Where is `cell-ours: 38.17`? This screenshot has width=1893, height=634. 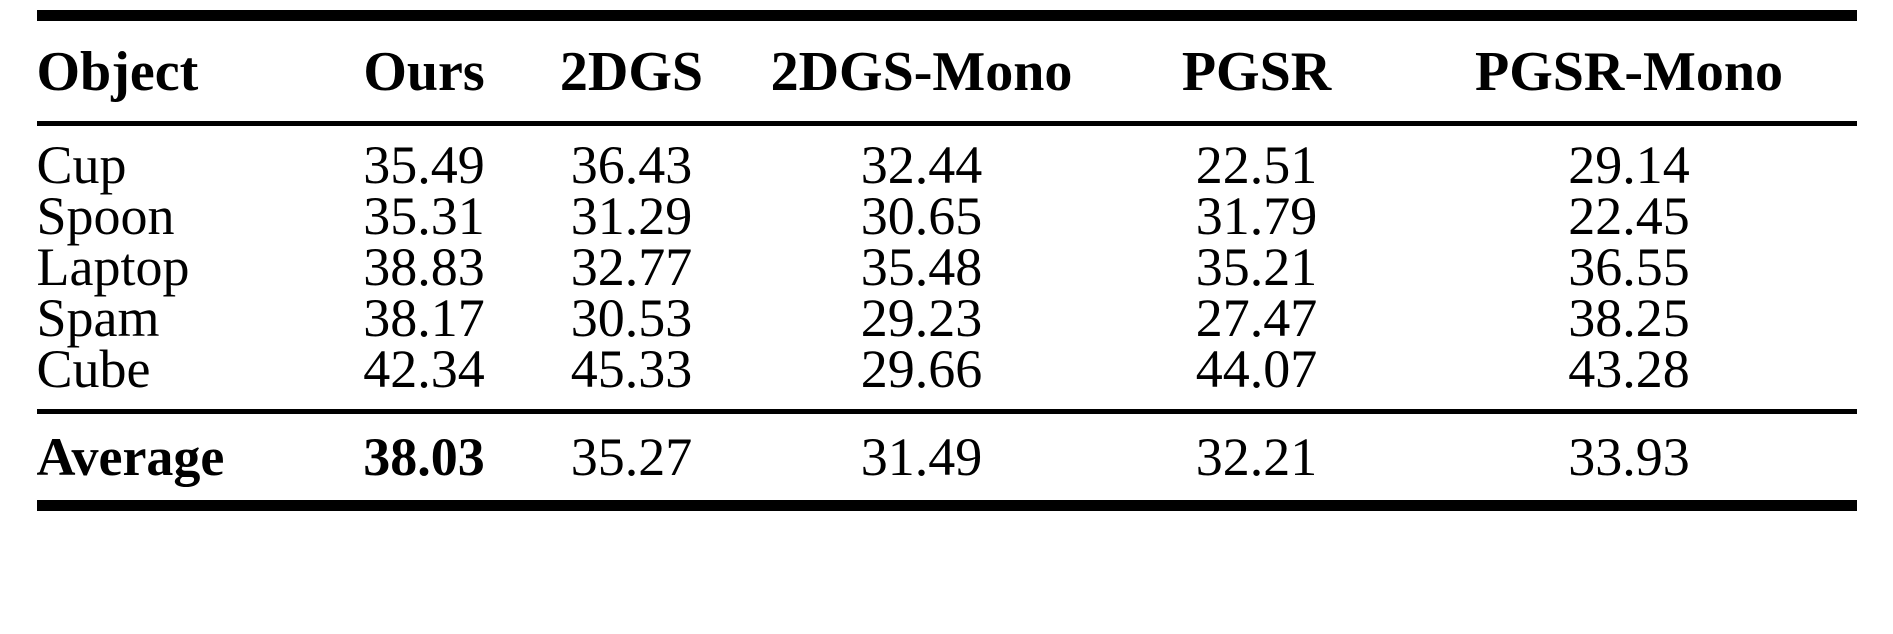
cell-ours: 38.17 is located at coordinates (424, 318).